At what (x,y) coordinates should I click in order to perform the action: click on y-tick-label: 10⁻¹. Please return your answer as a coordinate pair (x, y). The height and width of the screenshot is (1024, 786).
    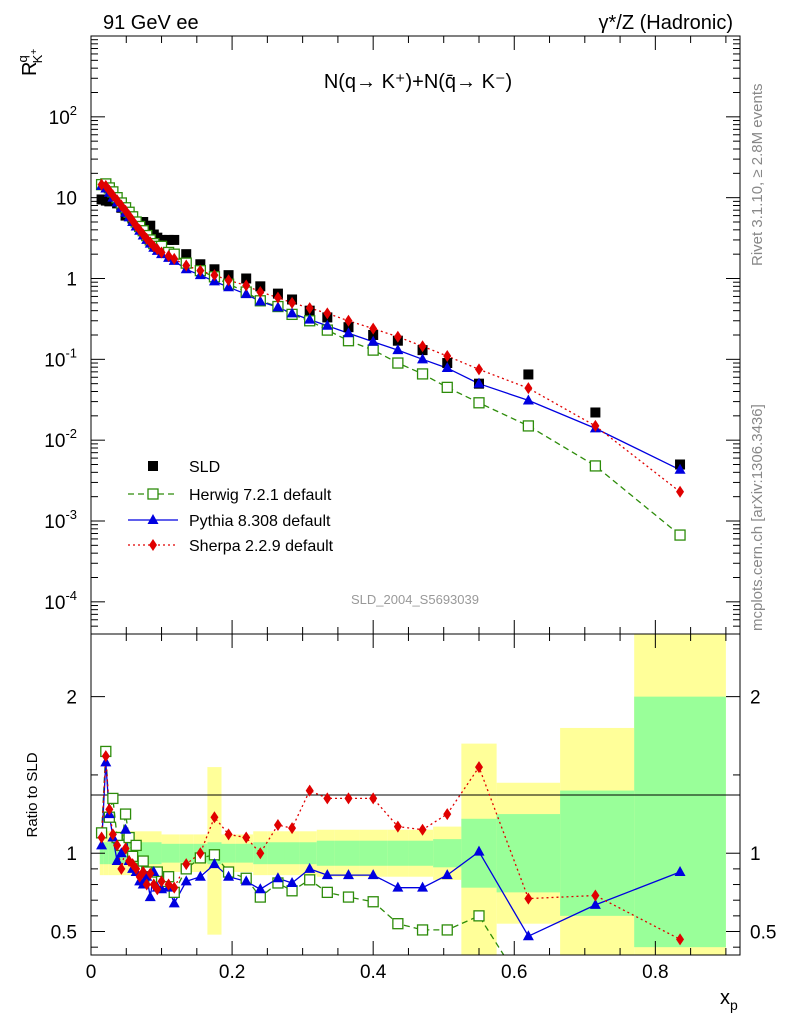
    Looking at the image, I should click on (60, 358).